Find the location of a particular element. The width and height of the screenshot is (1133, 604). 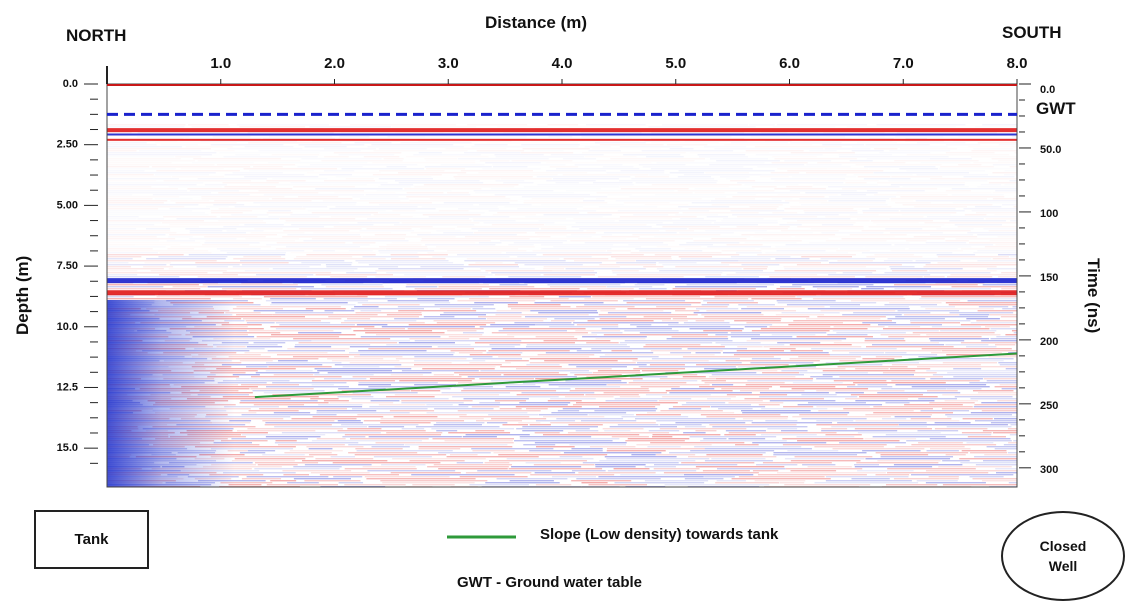

x-tick-label: 3.0 is located at coordinates (448, 63).